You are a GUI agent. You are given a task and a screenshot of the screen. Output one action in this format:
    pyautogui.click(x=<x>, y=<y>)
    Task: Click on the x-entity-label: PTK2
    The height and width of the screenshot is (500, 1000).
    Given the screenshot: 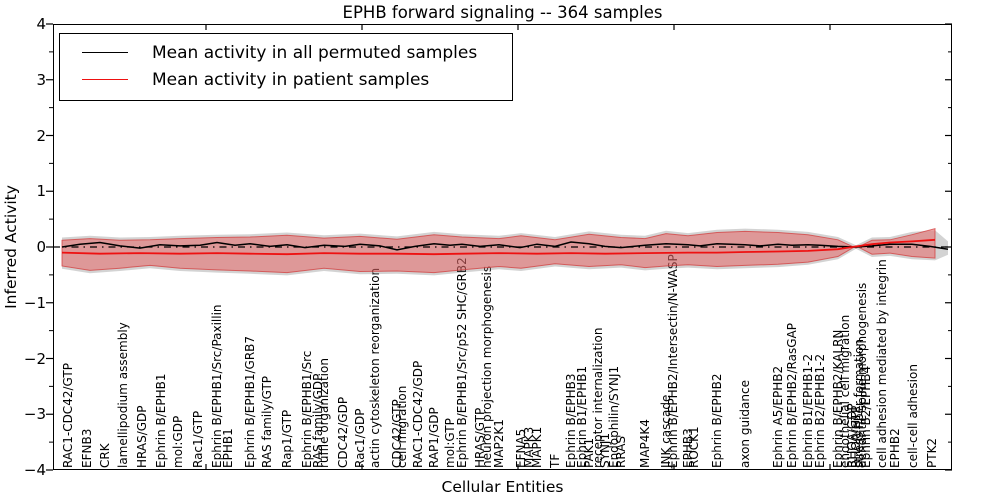 What is the action you would take?
    pyautogui.click(x=931, y=452)
    